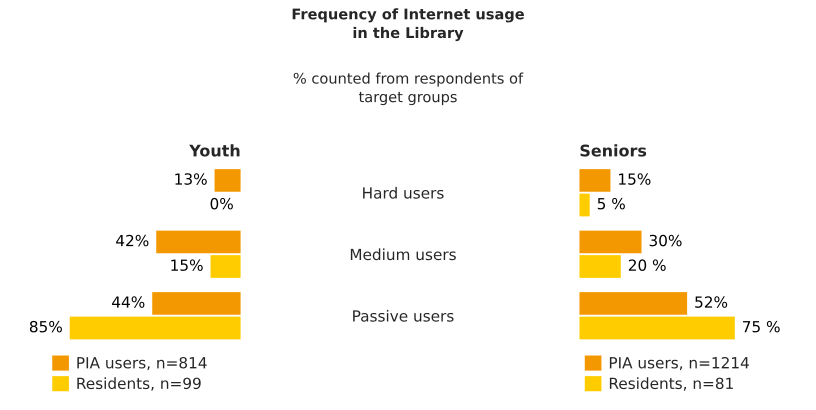 This screenshot has width=816, height=410. I want to click on data-label: 20 %, so click(647, 265).